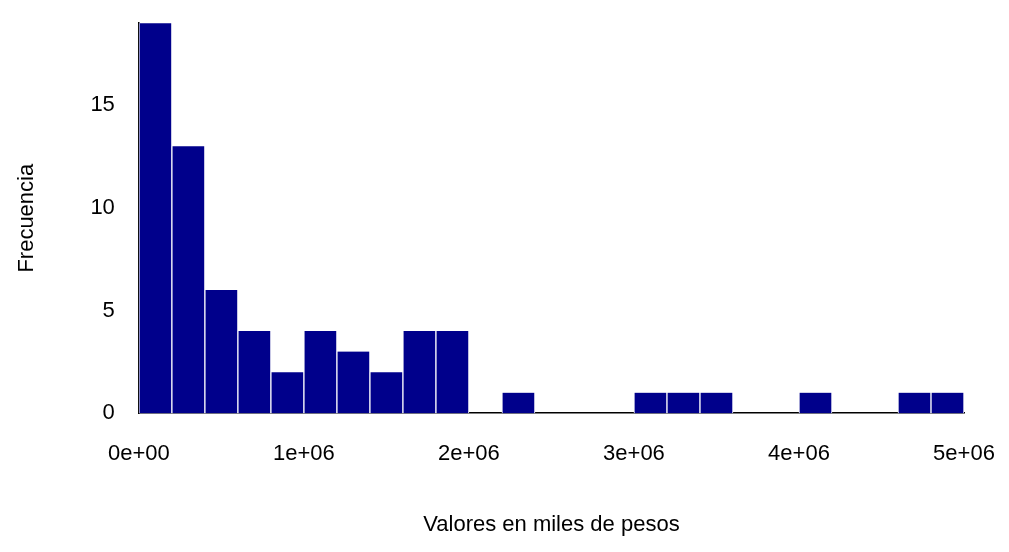 The image size is (1009, 552). I want to click on y-tick-label: 5, so click(108, 309).